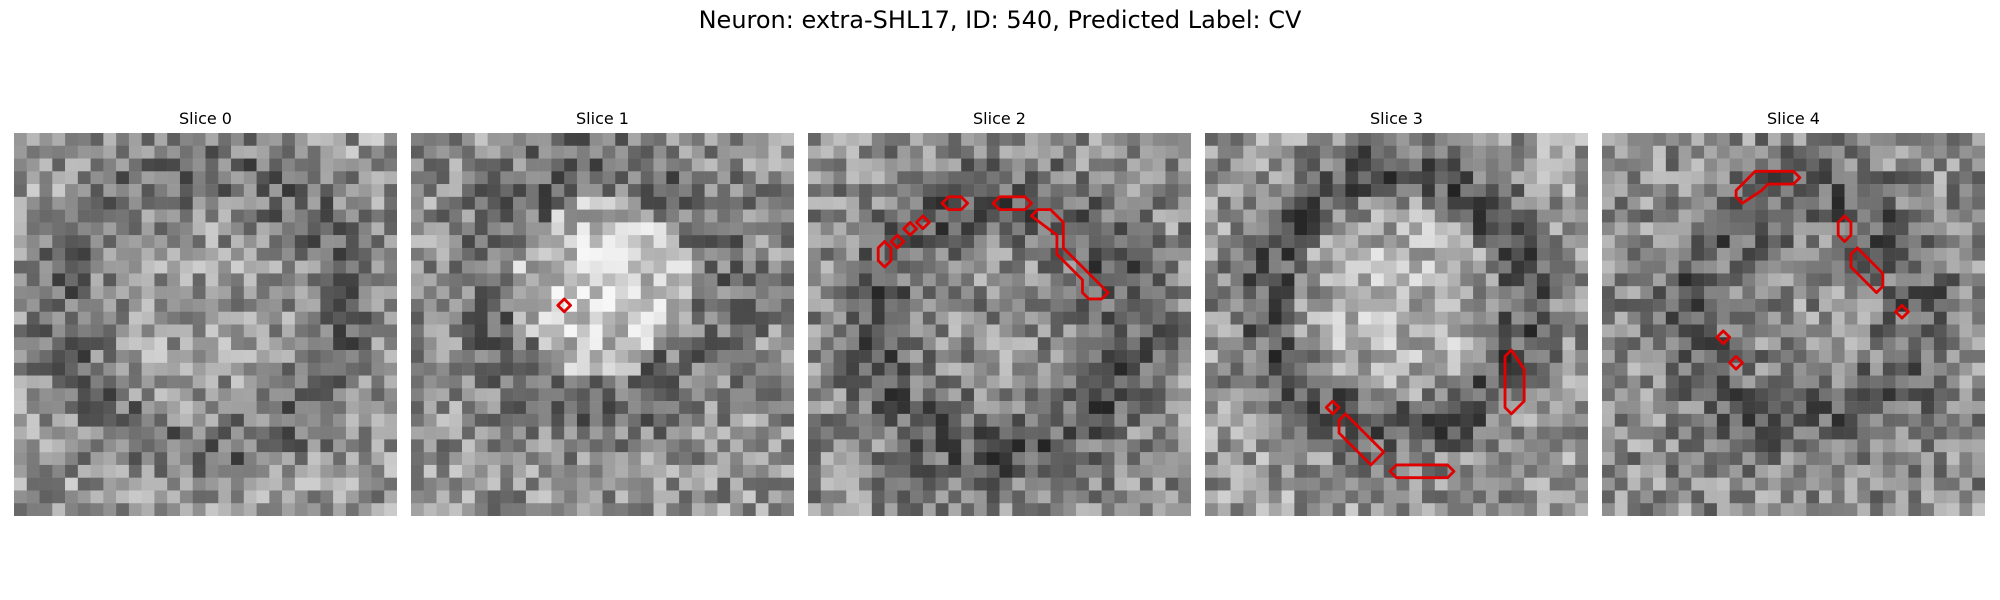  Describe the element at coordinates (1396, 118) in the screenshot. I see `slice-title: Slice 3` at that location.